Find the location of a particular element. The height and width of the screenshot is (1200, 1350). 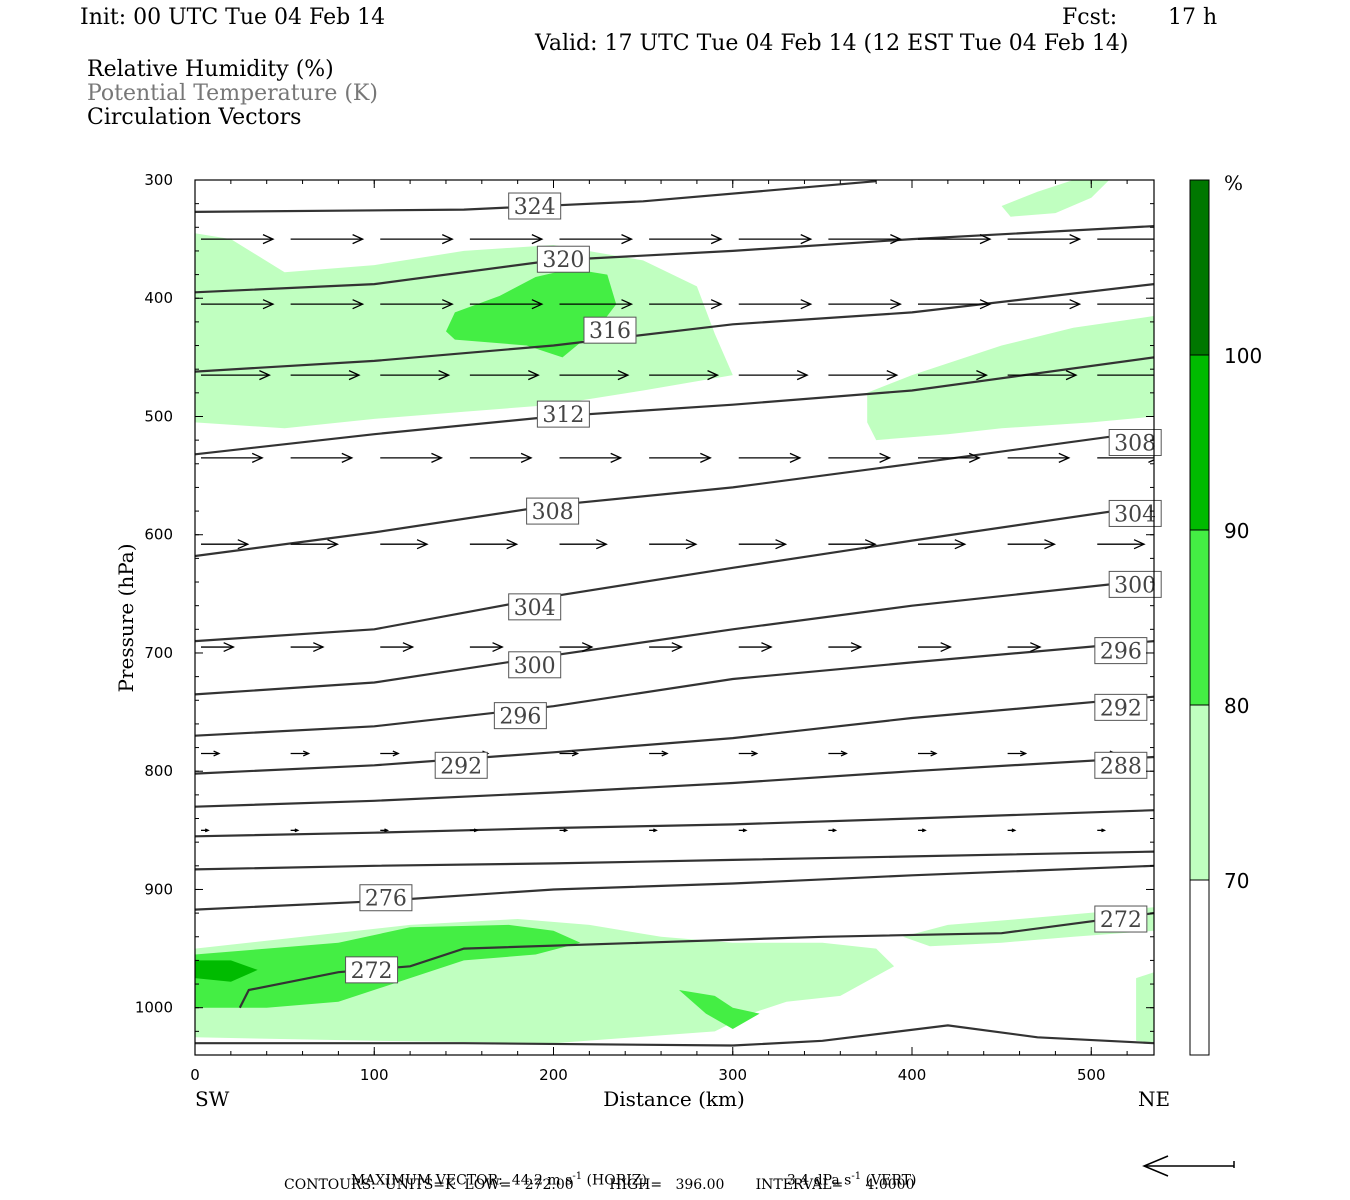

max-vector-vert-exp: -1 is located at coordinates (856, 1176).